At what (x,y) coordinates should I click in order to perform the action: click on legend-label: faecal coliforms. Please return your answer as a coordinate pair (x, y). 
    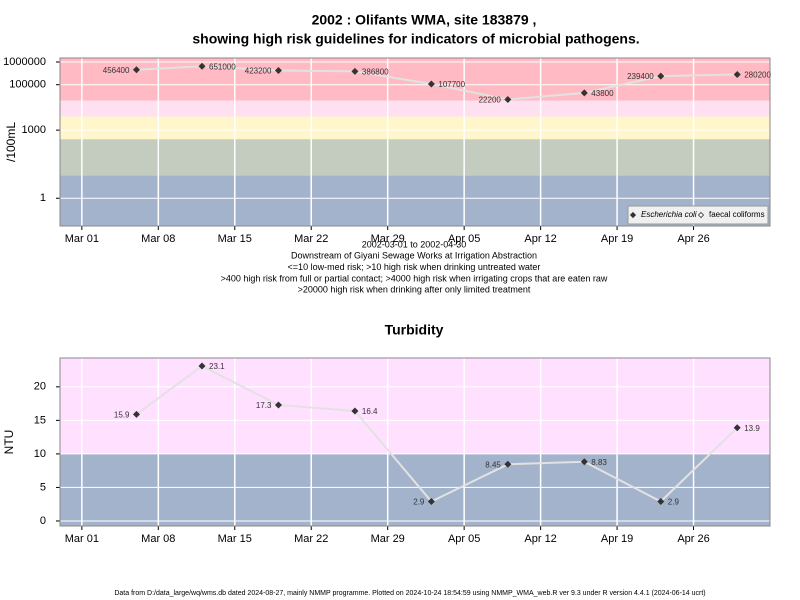
    Looking at the image, I should click on (737, 214).